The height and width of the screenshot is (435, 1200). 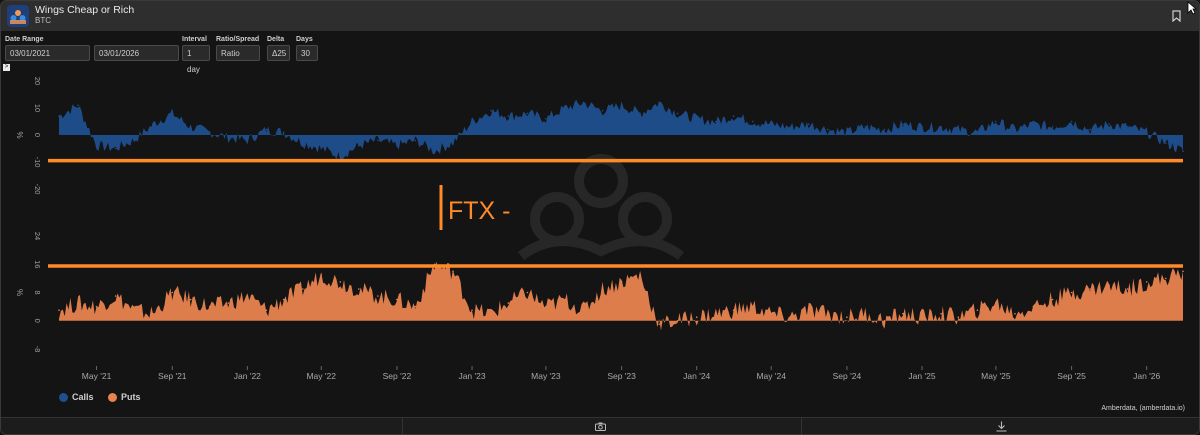 What do you see at coordinates (43, 20) in the screenshot?
I see `chart-subtitle: BTC` at bounding box center [43, 20].